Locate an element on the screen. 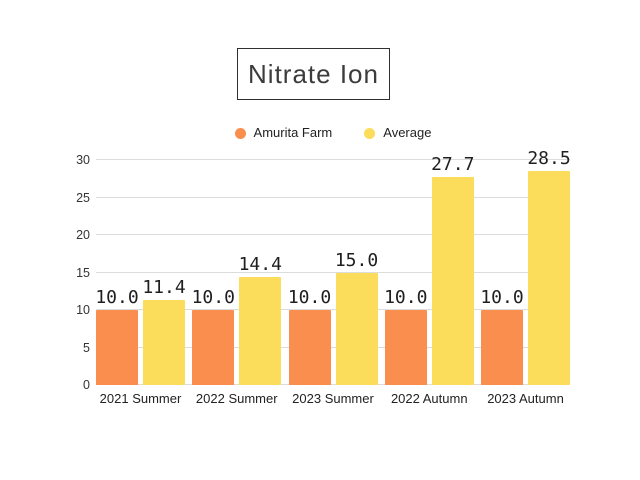 This screenshot has height=480, width=640. legend-label-average: Average is located at coordinates (407, 132).